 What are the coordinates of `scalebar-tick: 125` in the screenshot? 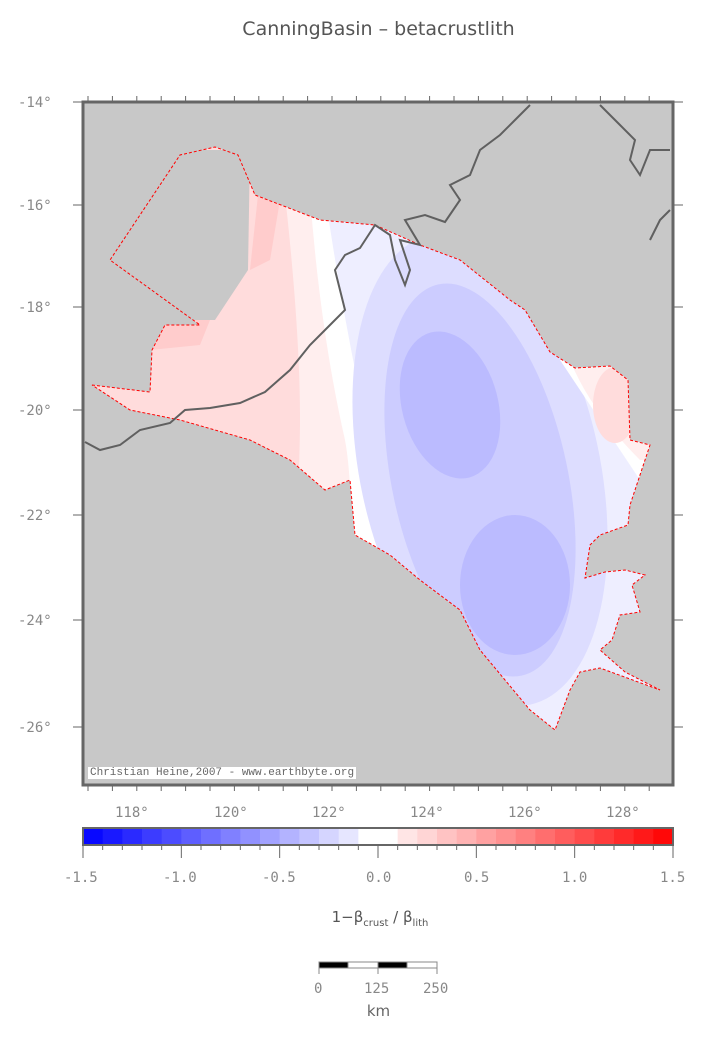 It's located at (377, 989).